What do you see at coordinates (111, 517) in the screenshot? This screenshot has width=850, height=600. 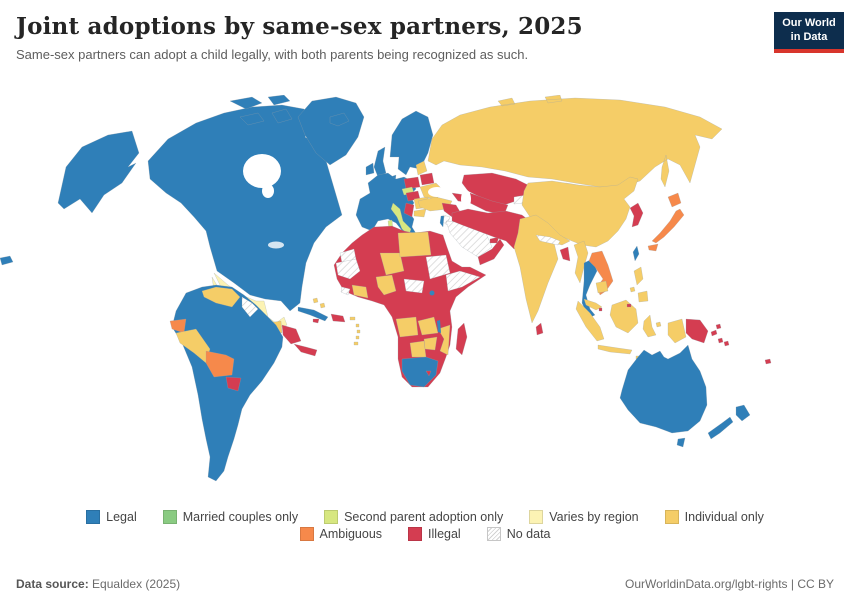 I see `legend-item-legal: Legal` at bounding box center [111, 517].